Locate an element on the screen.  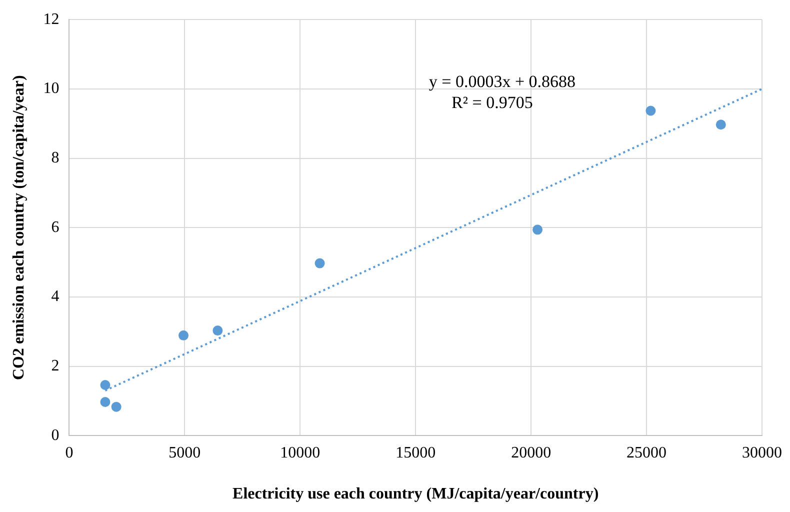
x-tick-label: 30000 is located at coordinates (762, 453).